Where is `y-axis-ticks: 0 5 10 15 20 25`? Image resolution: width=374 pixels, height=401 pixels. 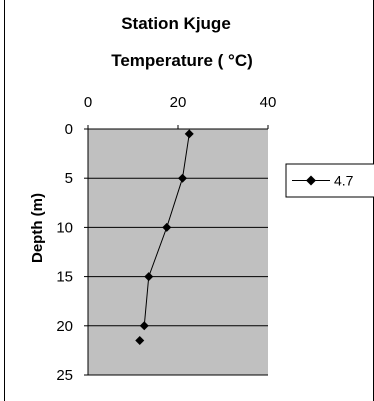
y-axis-ticks: 0 5 10 15 20 25 is located at coordinates (72, 252).